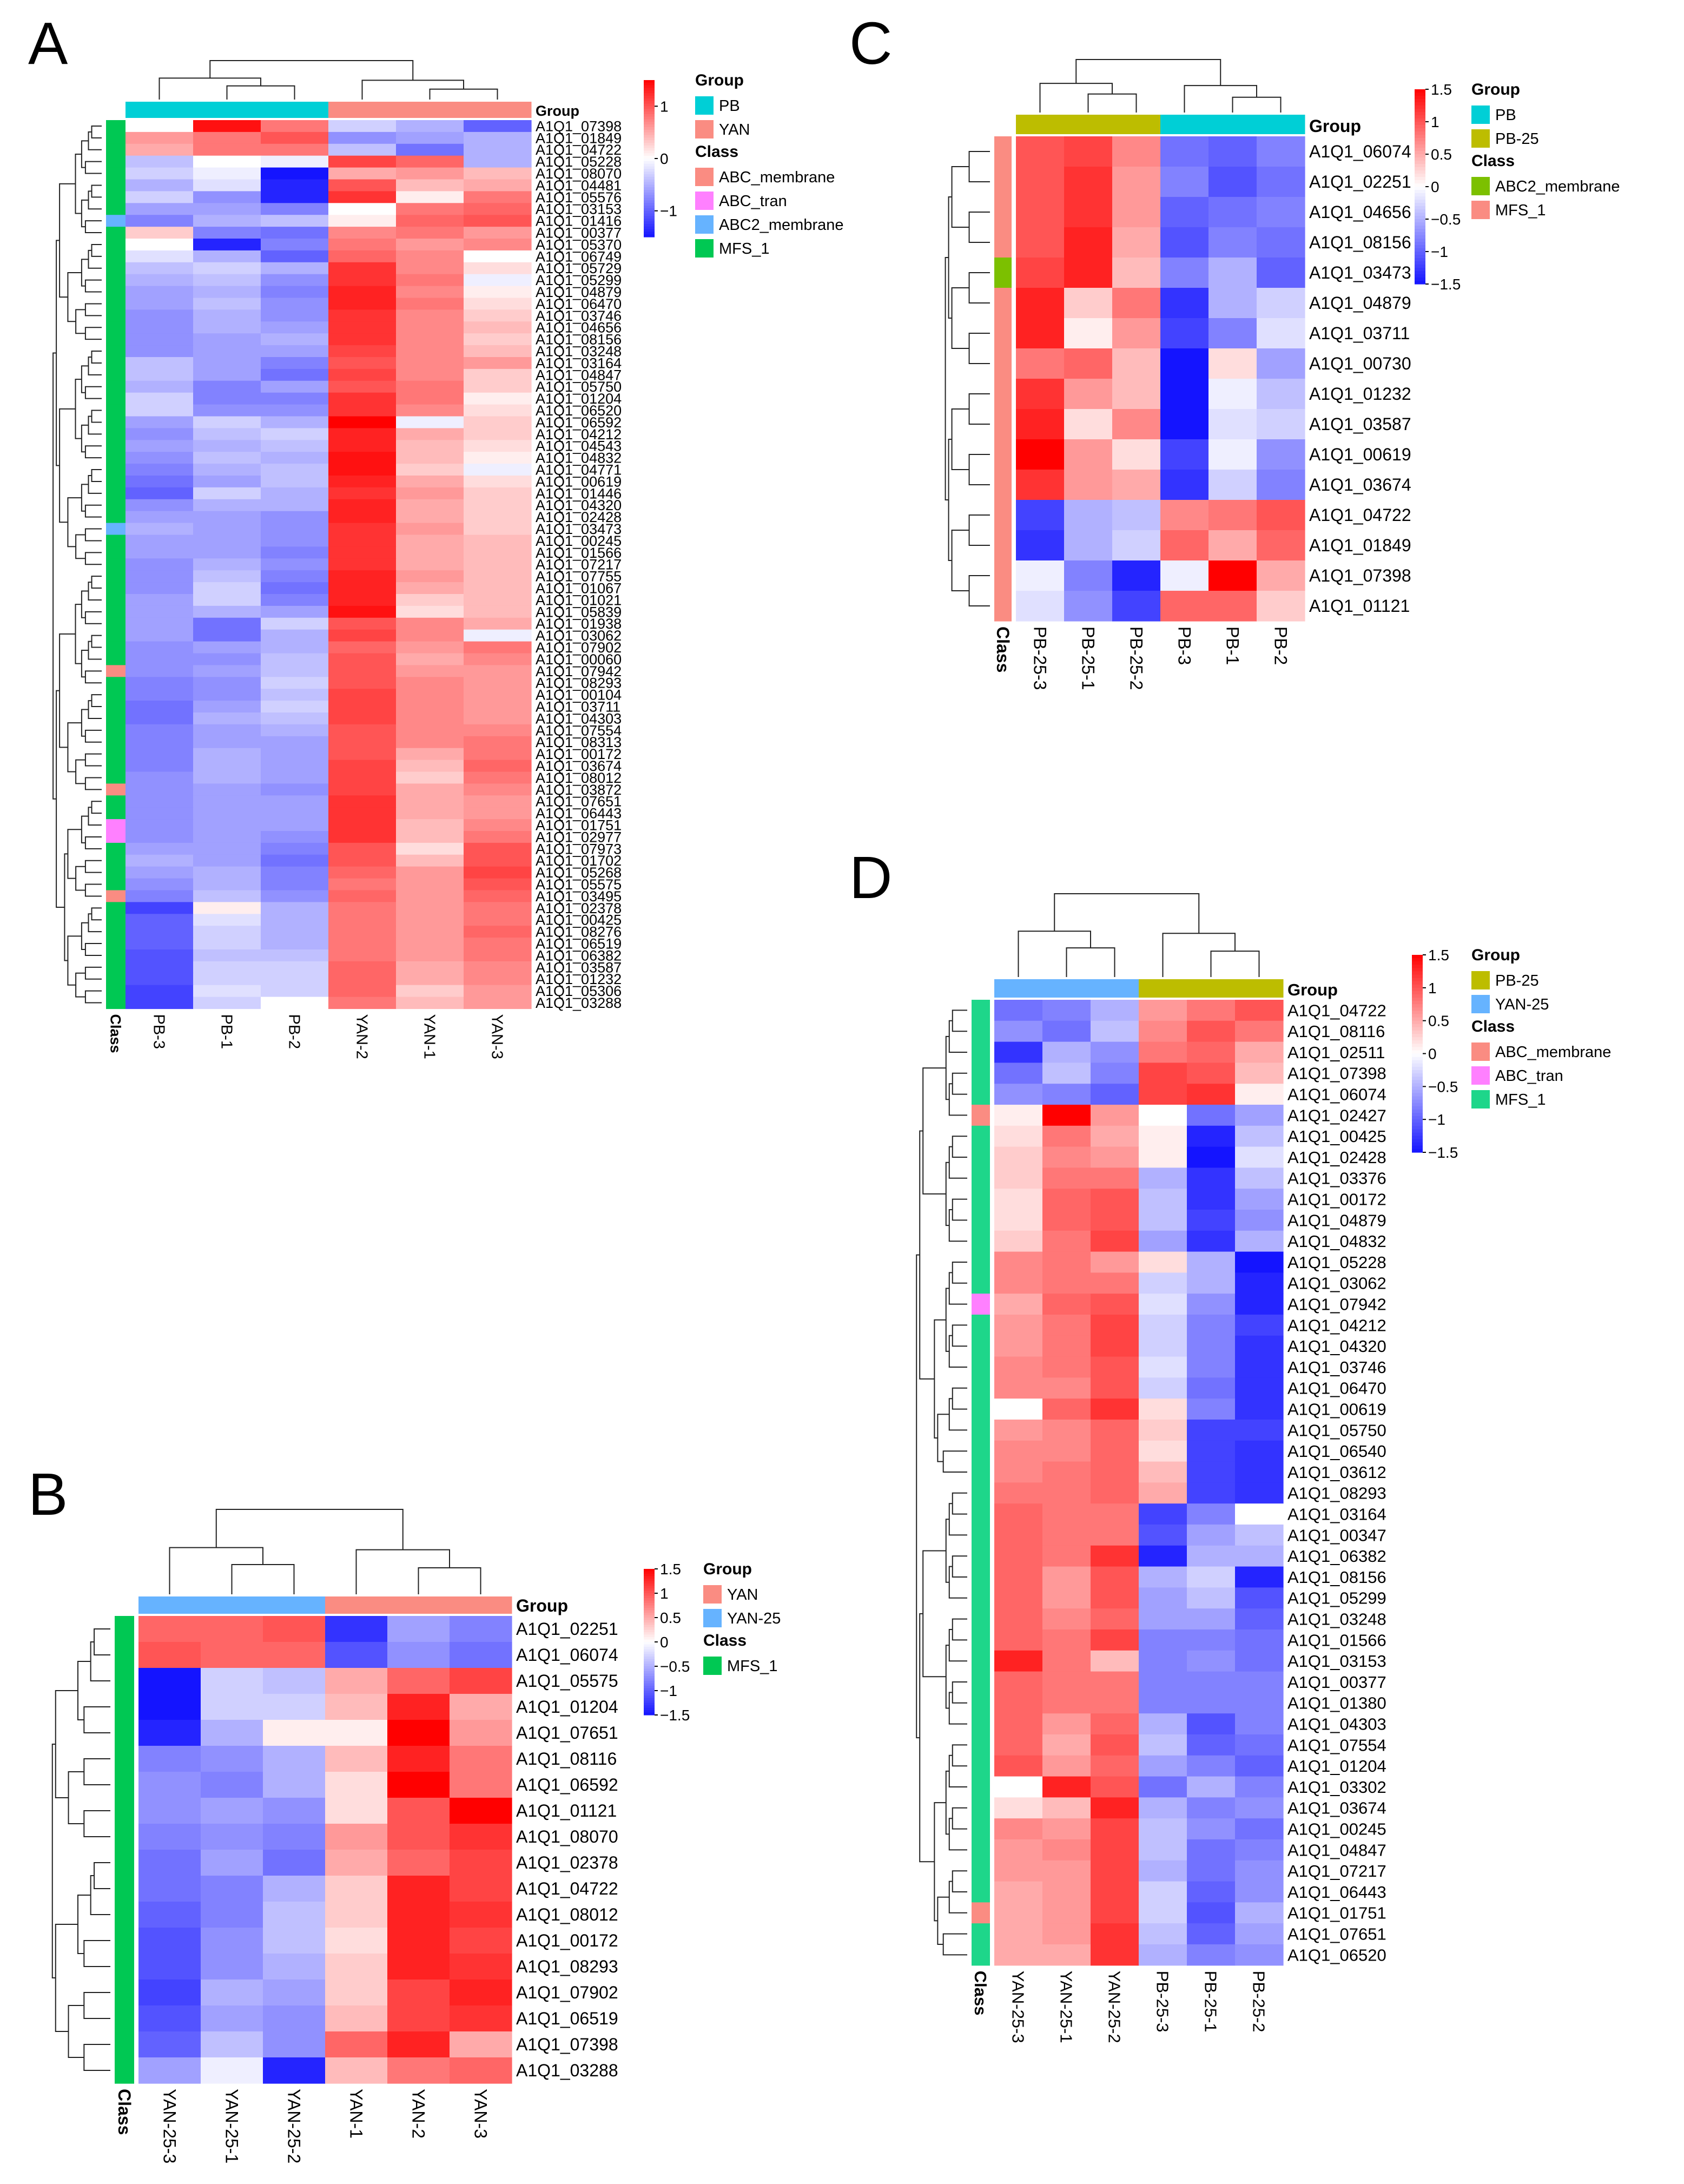 The image size is (1684, 2184). Describe the element at coordinates (579, 375) in the screenshot. I see `row-label: A1Q1_04847` at that location.